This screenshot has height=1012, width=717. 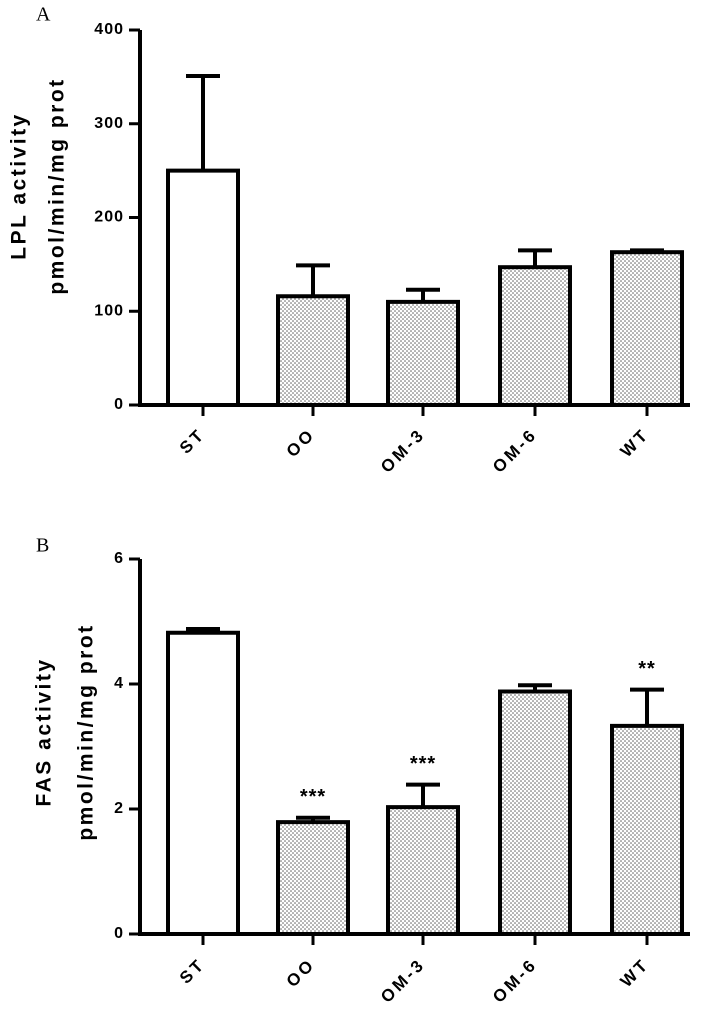 I want to click on y-tick-label: 6, so click(x=119, y=558).